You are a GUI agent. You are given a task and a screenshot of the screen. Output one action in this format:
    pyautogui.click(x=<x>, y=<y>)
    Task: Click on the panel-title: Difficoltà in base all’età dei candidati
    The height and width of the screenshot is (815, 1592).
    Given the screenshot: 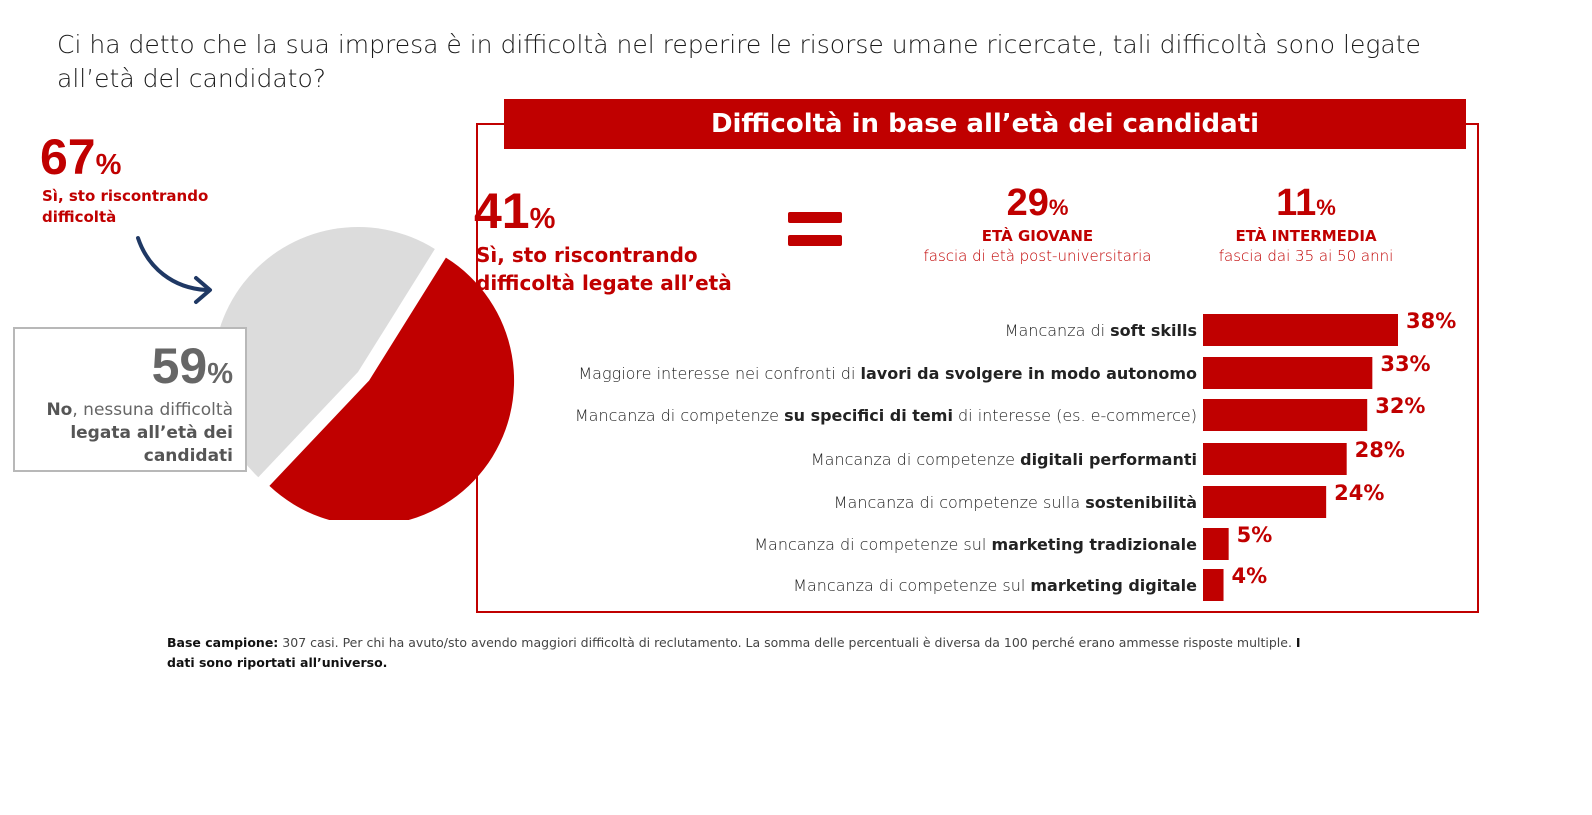 What is the action you would take?
    pyautogui.click(x=985, y=124)
    